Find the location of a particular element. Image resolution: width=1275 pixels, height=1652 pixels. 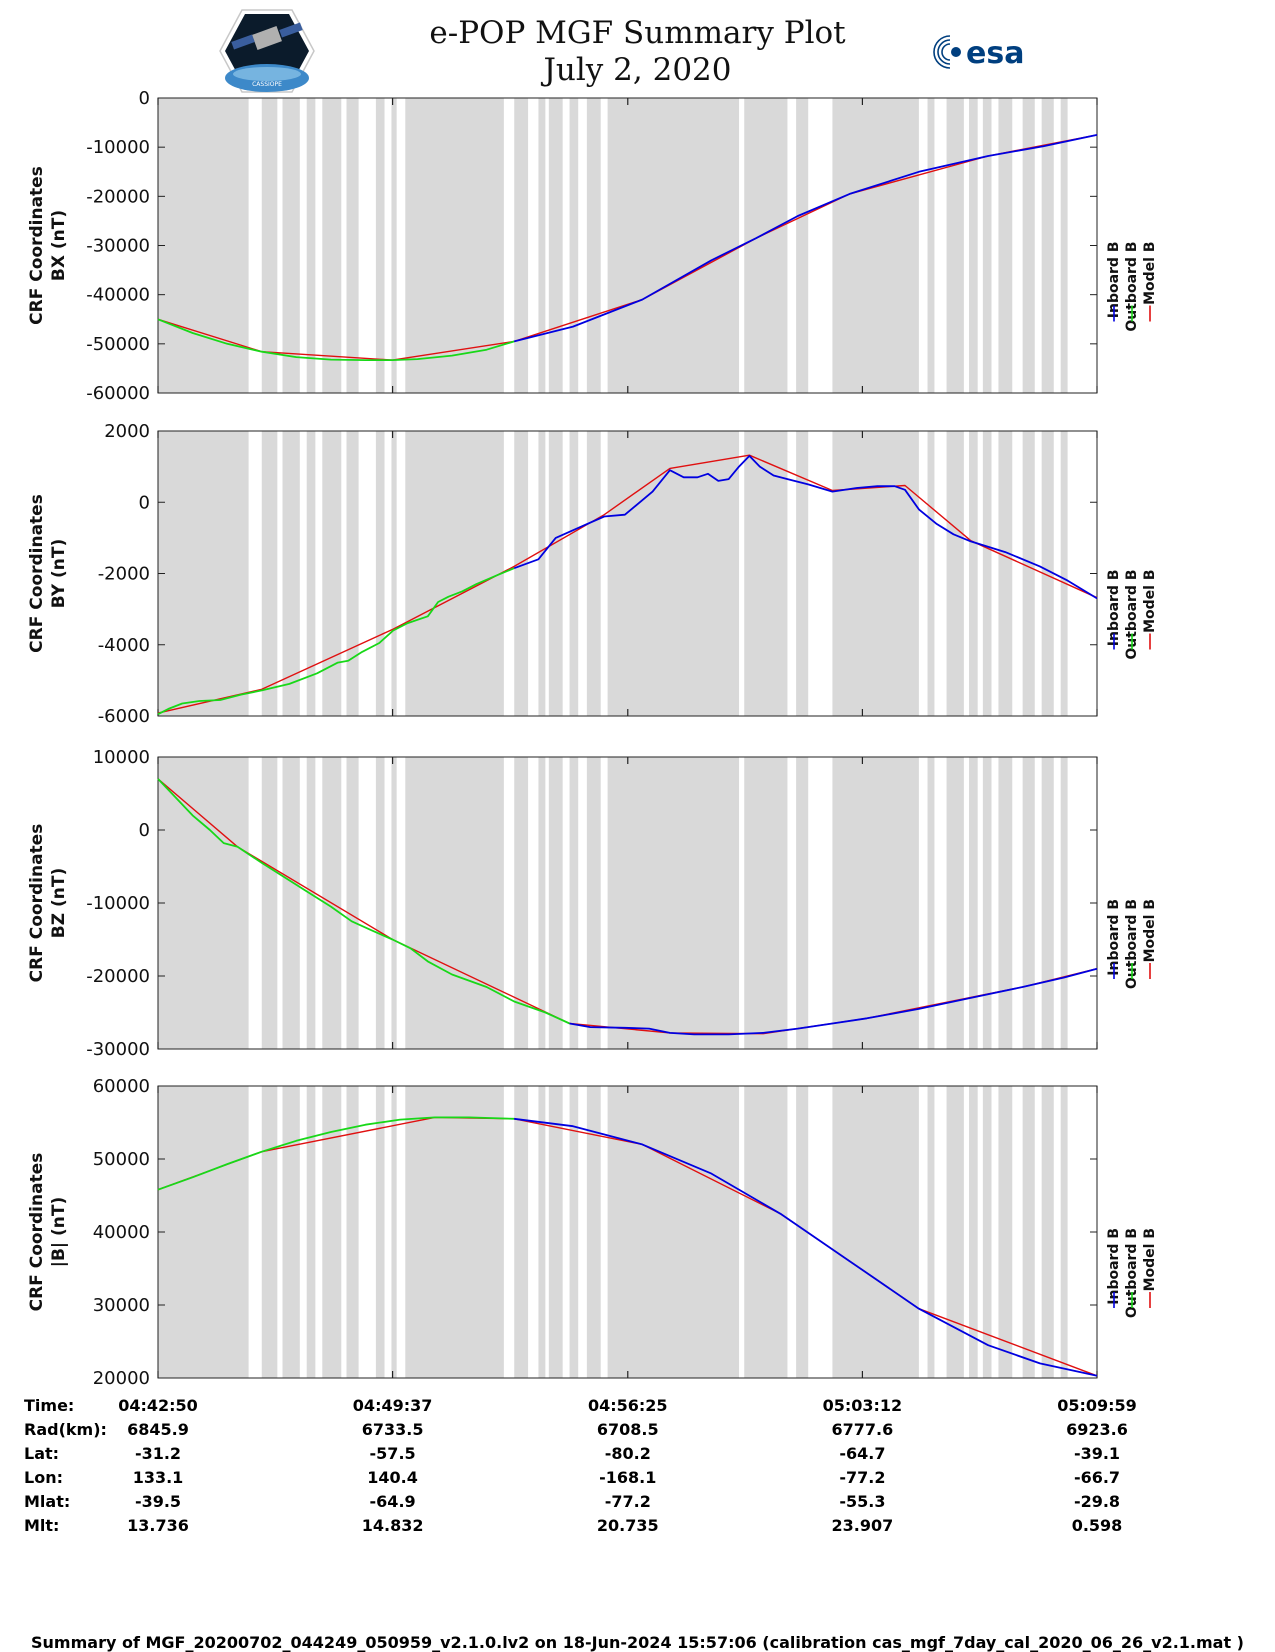

y-tick-label: -40000 is located at coordinates (118, 295).